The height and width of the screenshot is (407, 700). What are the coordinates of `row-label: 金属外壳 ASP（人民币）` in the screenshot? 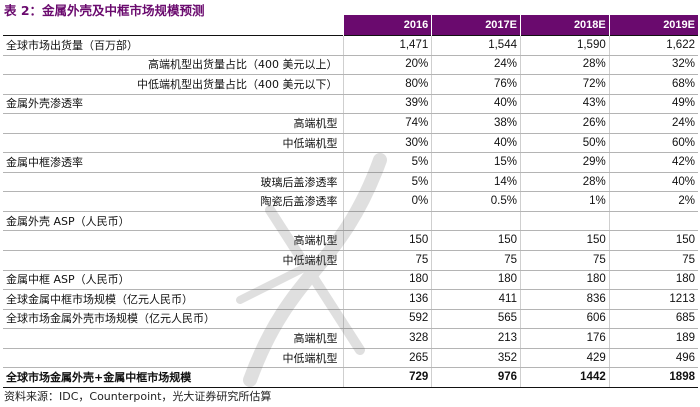 It's located at (173, 221).